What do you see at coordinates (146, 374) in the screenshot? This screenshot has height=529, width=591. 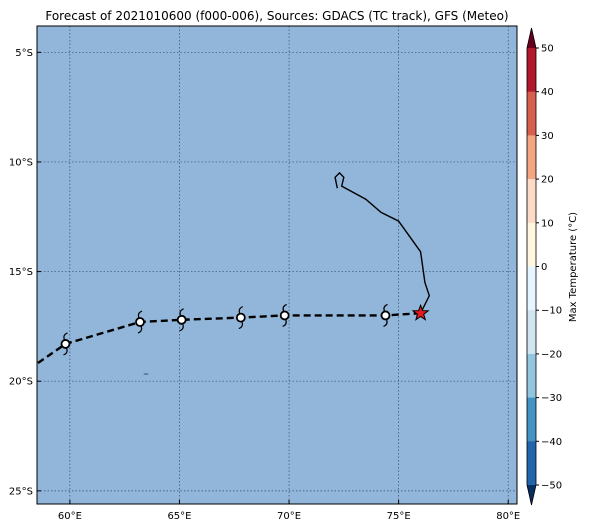 I see `small-island` at bounding box center [146, 374].